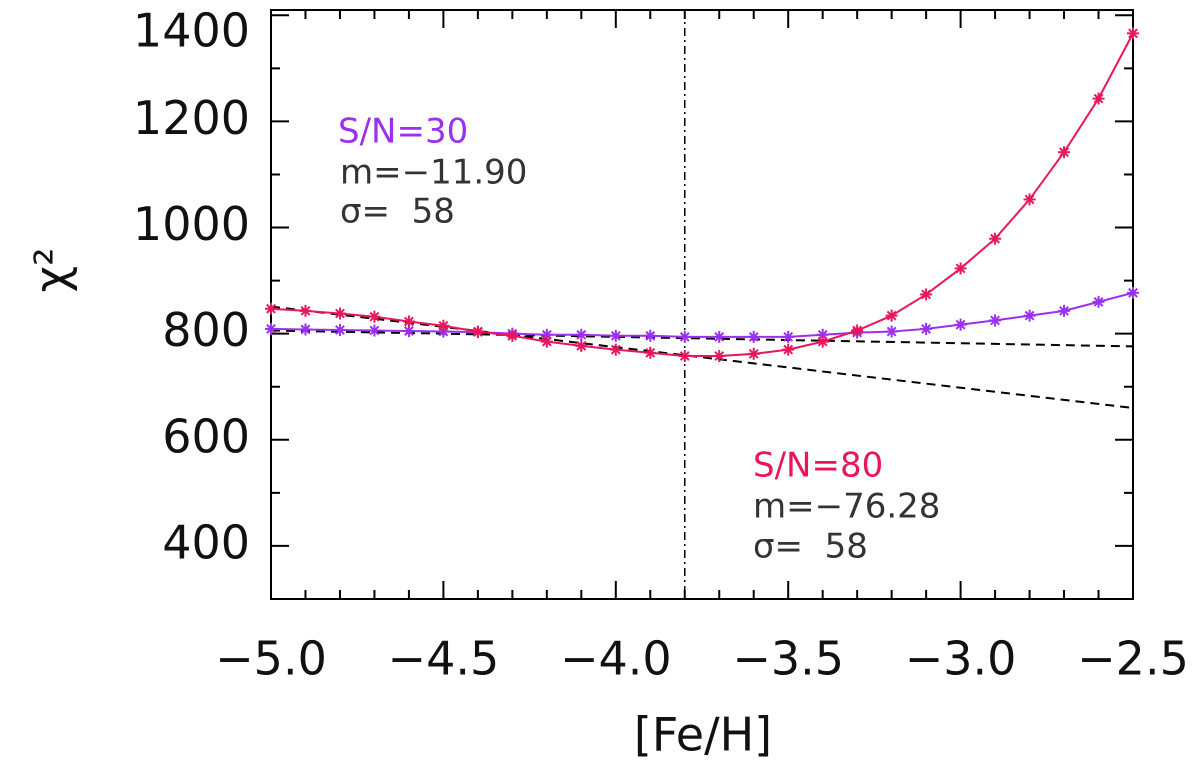 Image resolution: width=1200 pixels, height=772 pixels. Describe the element at coordinates (52, 269) in the screenshot. I see `y-axis-label: χ²` at that location.